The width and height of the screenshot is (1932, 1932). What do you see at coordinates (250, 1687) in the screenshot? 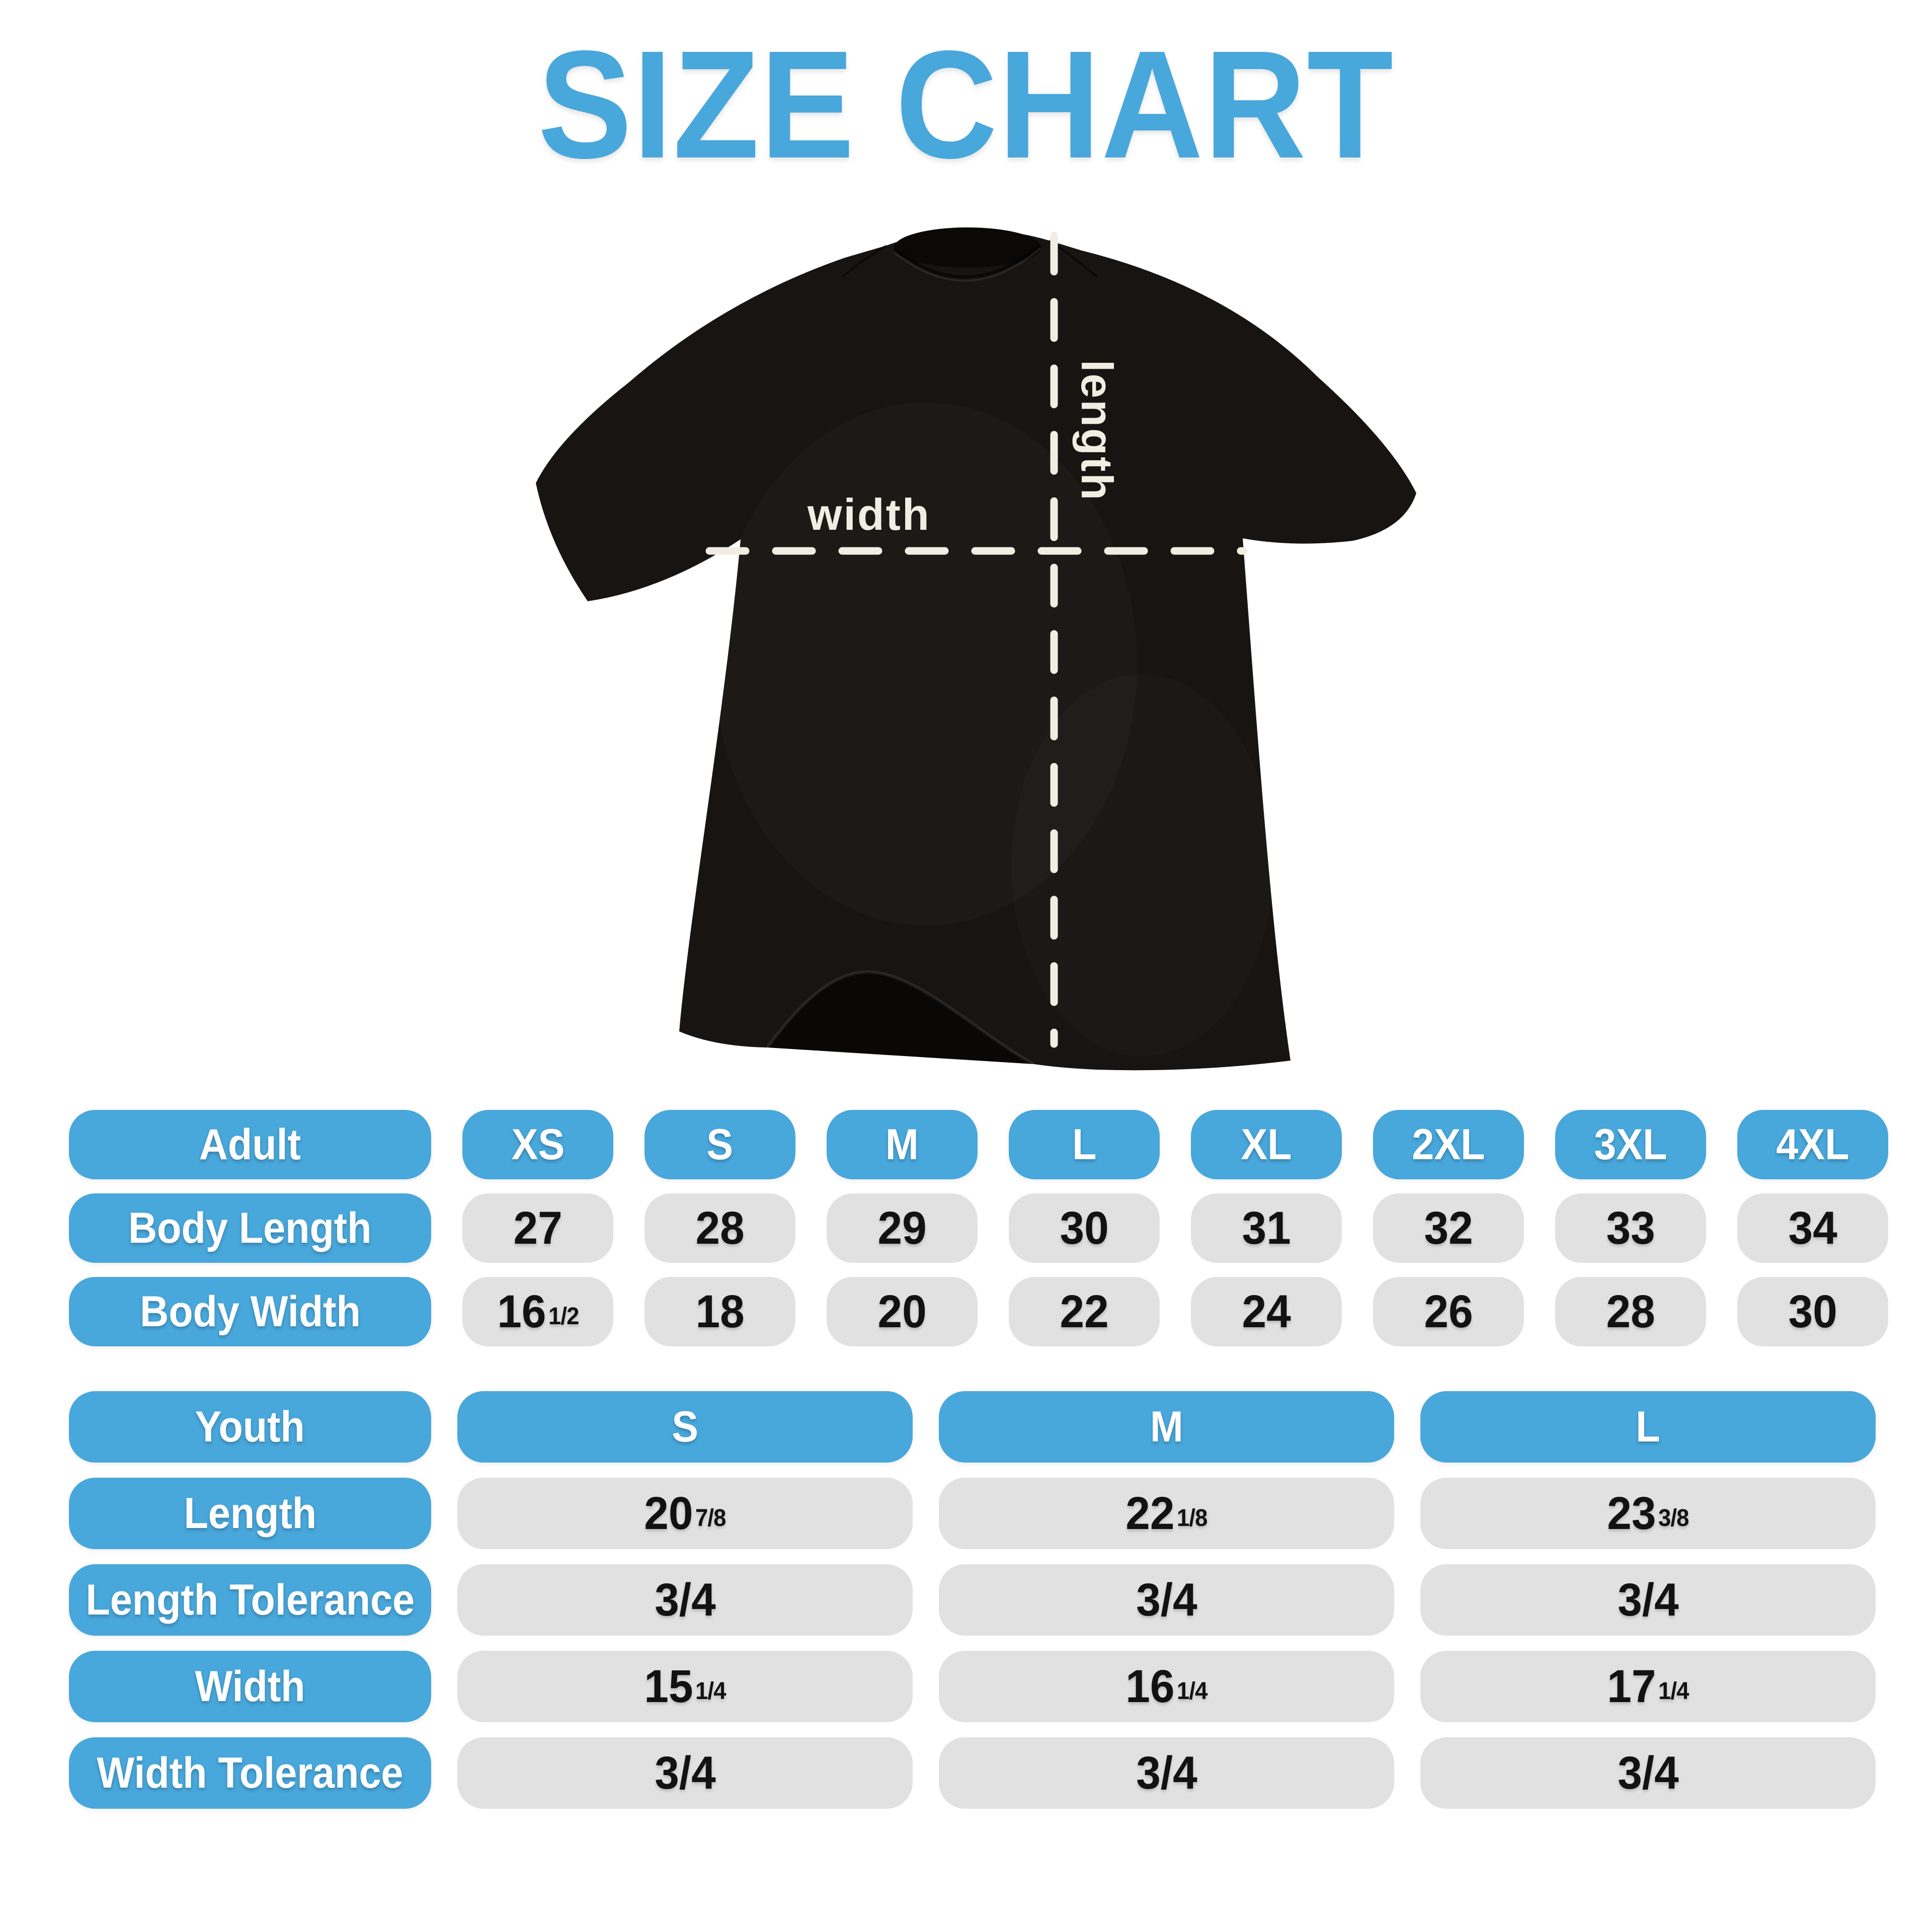
I see `row-label-pill: Width` at bounding box center [250, 1687].